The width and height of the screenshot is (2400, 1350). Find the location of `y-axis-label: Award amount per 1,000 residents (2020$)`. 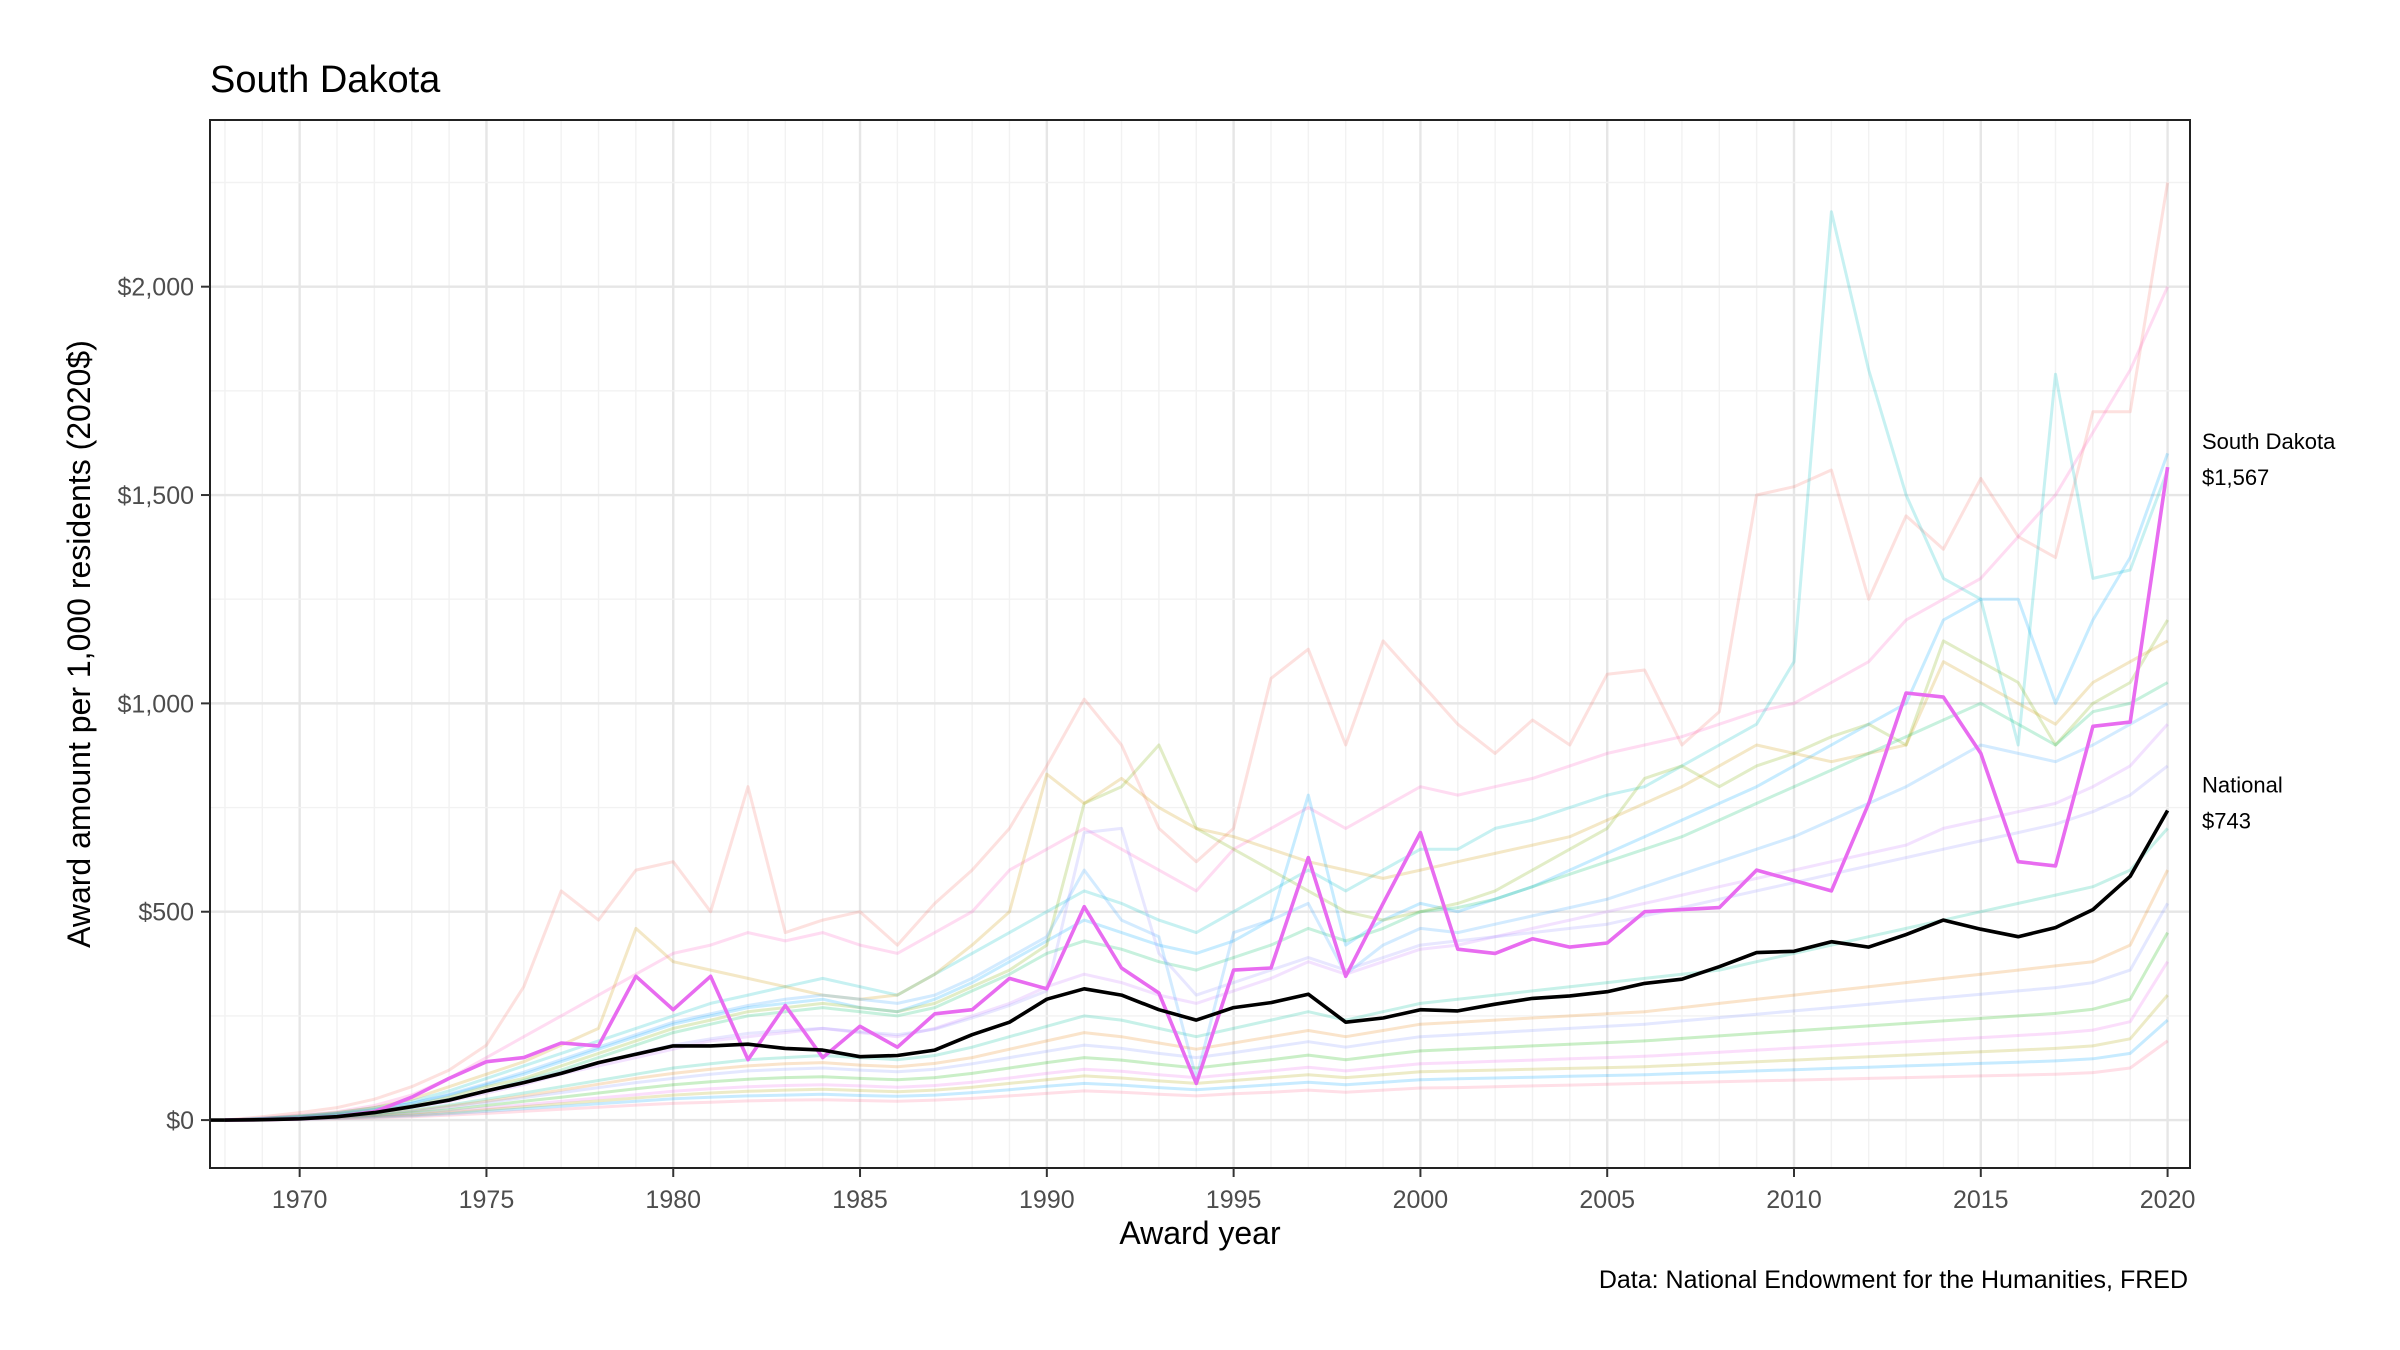

y-axis-label: Award amount per 1,000 residents (2020$) is located at coordinates (79, 644).